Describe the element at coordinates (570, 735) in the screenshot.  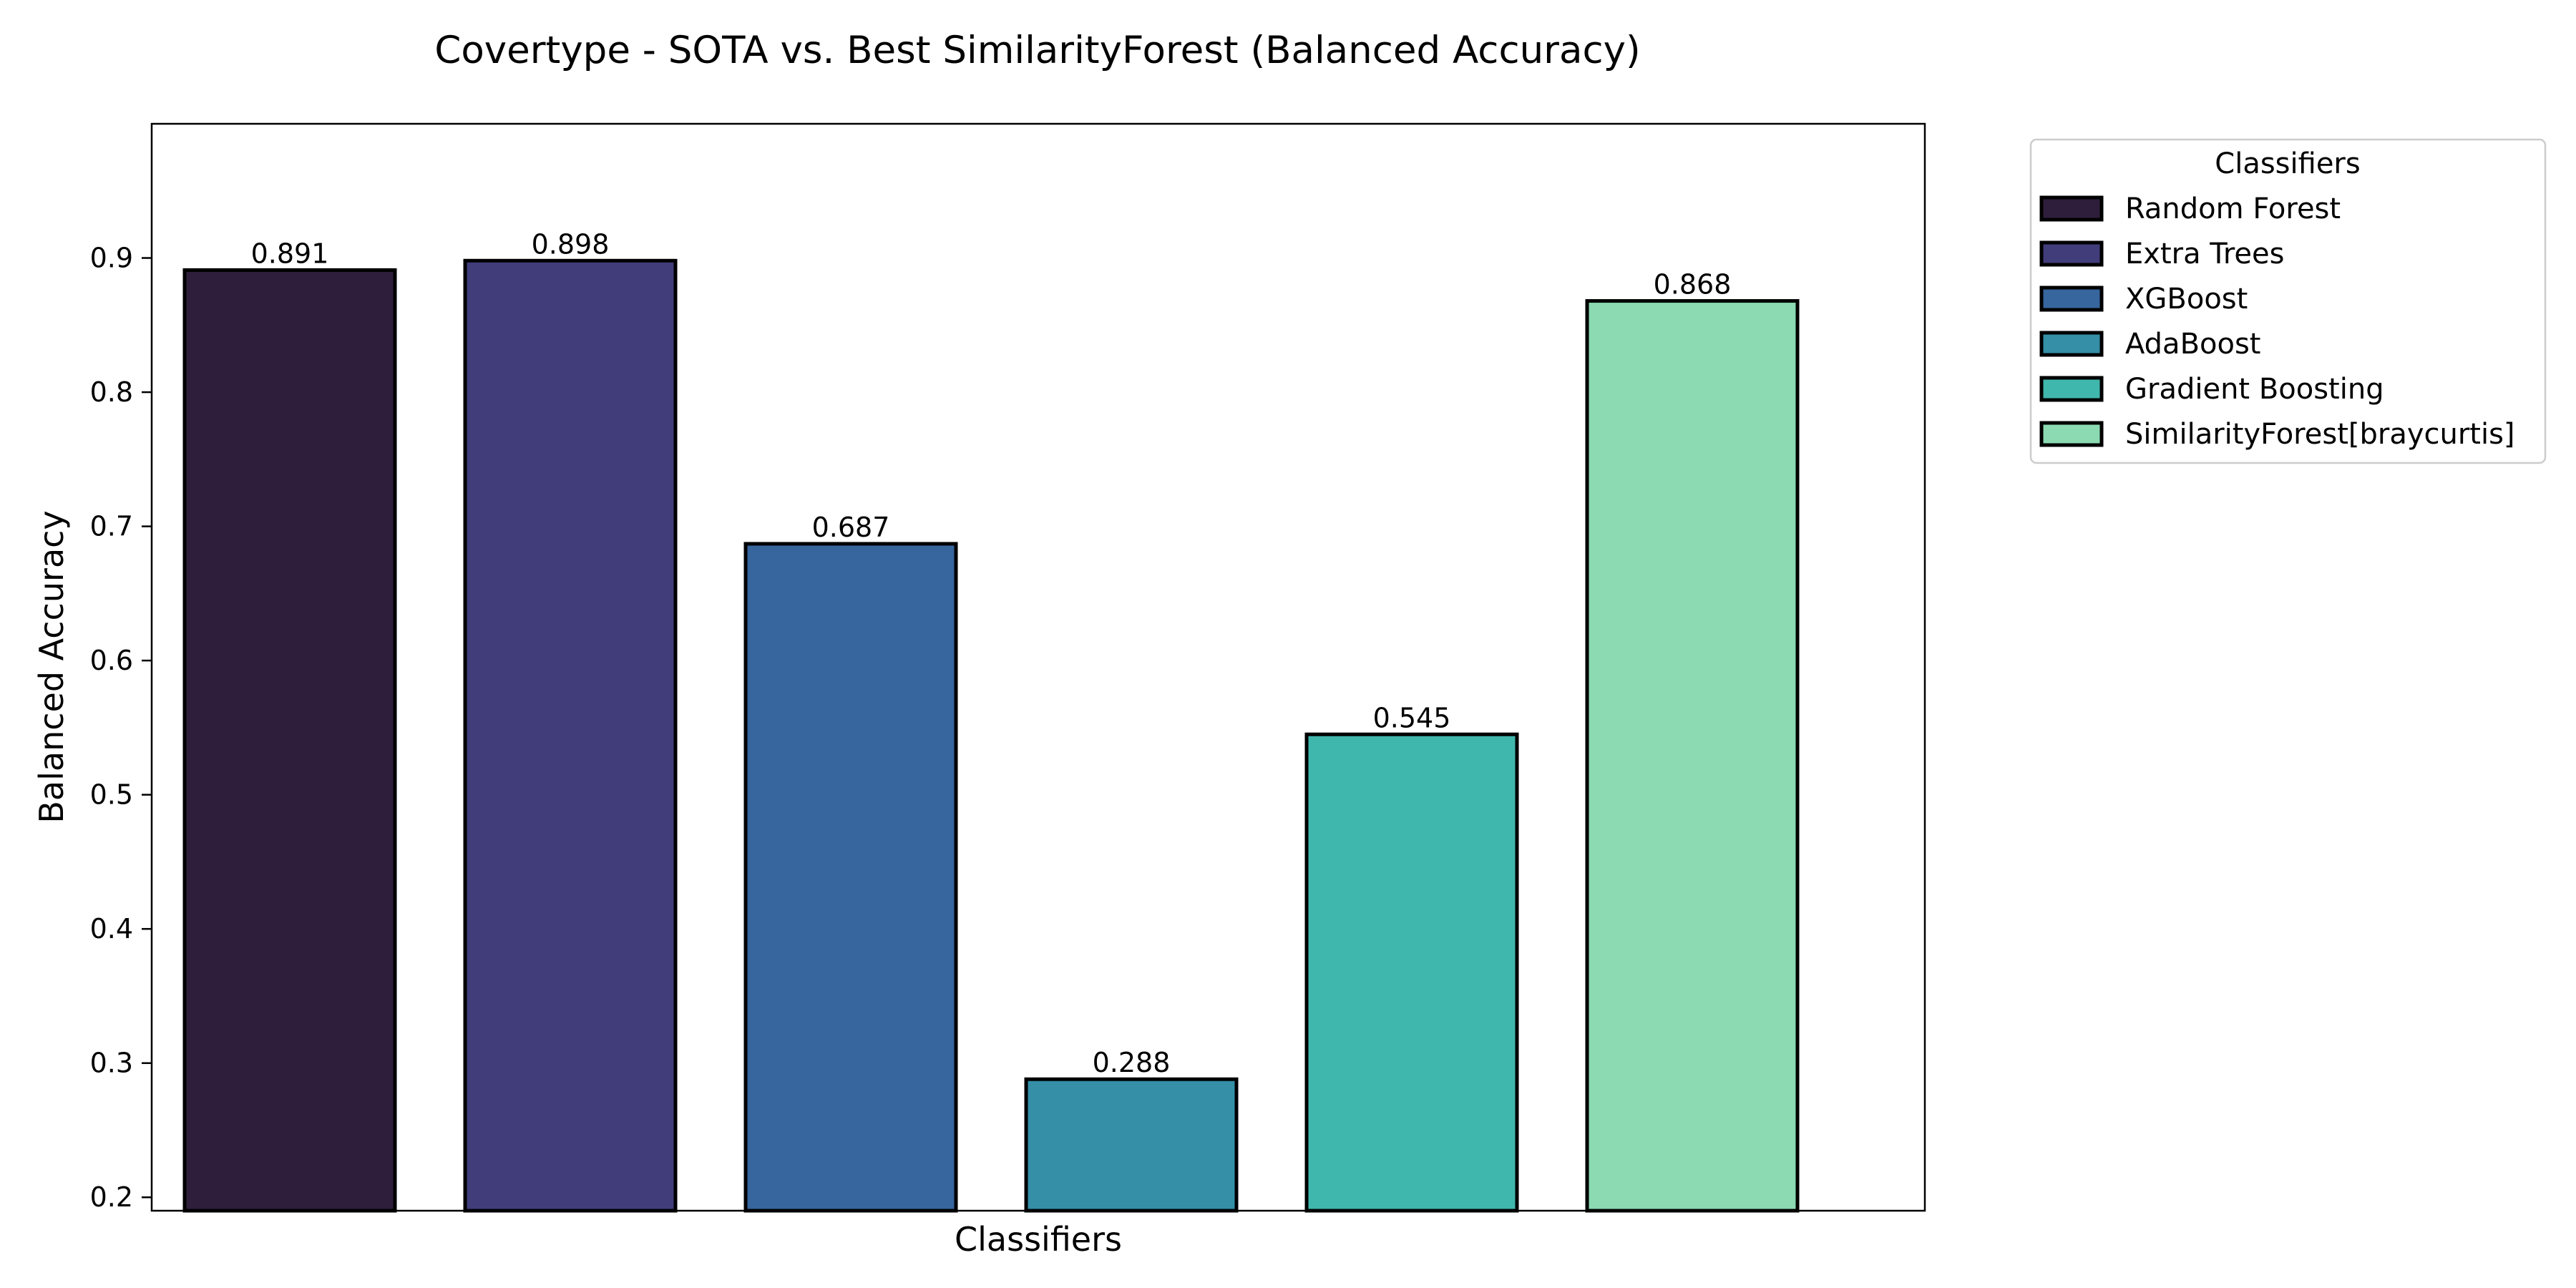
I see `bar-extra-trees` at that location.